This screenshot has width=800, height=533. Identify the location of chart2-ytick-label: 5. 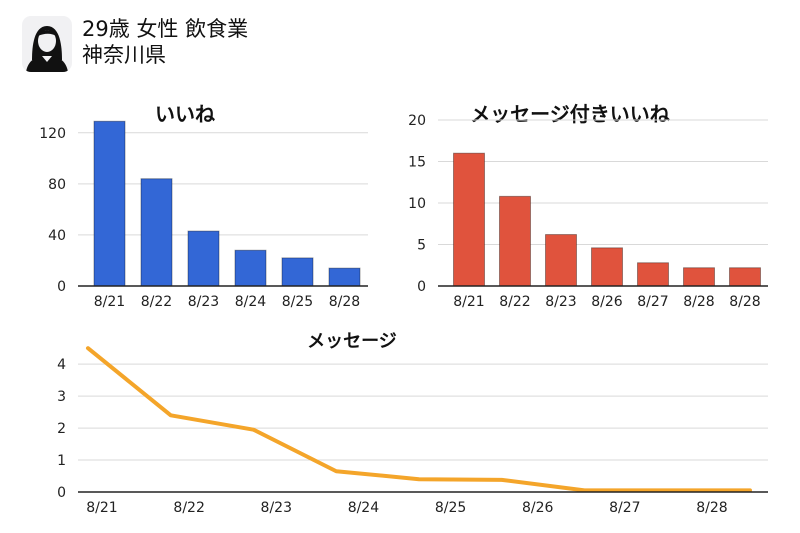
(421, 246).